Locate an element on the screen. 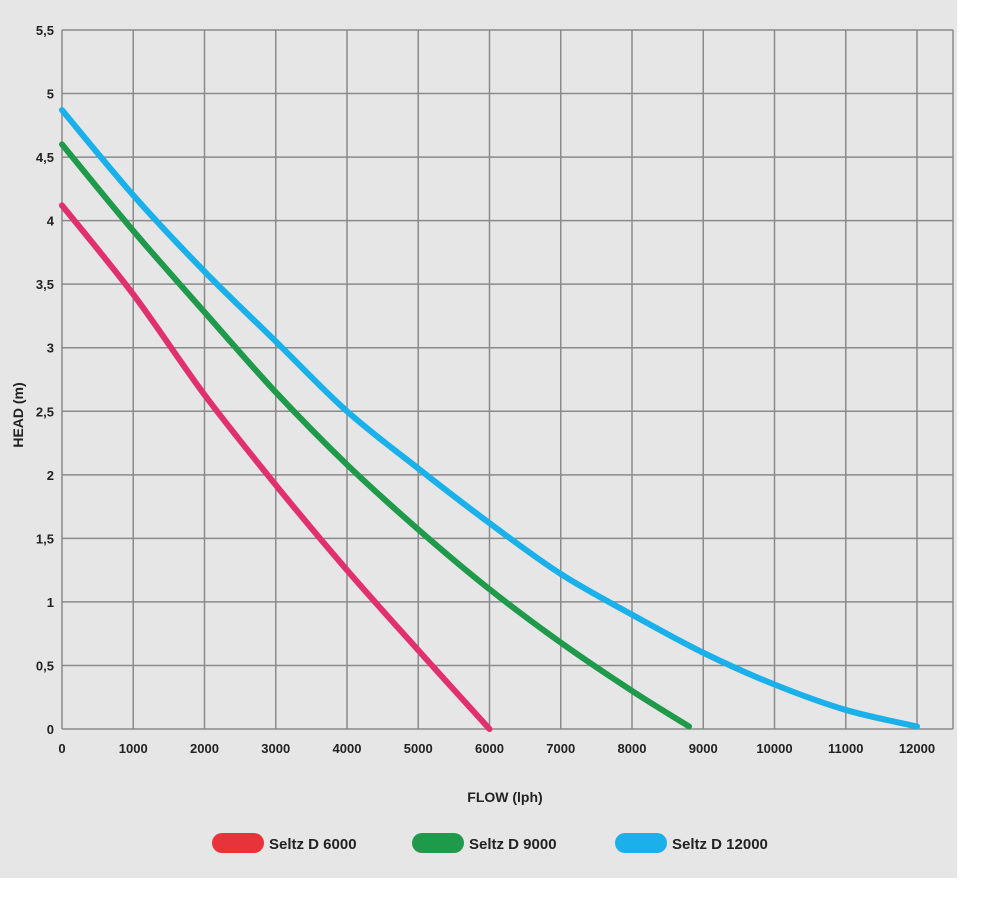  y-tick-label: 5 is located at coordinates (50, 94).